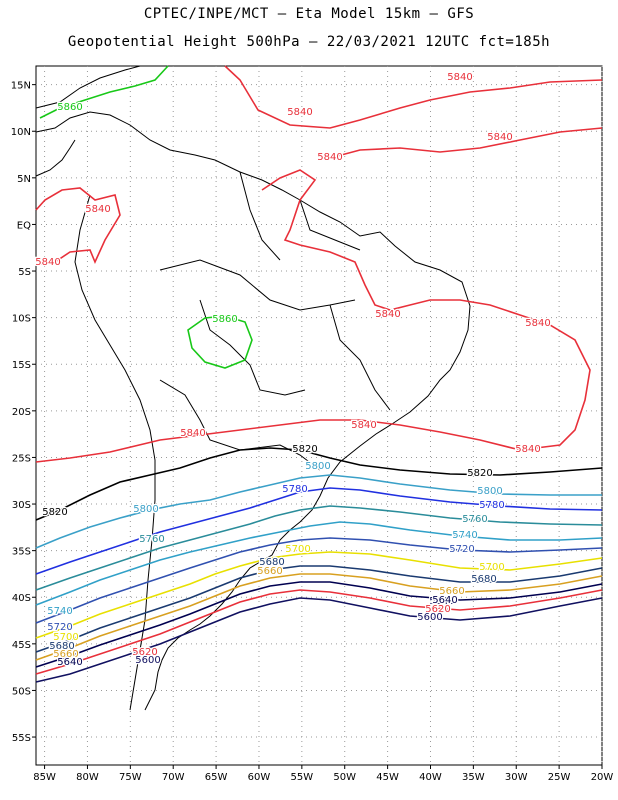 This screenshot has height=800, width=618. Describe the element at coordinates (21, 132) in the screenshot. I see `lat-tick-label: 10N` at that location.